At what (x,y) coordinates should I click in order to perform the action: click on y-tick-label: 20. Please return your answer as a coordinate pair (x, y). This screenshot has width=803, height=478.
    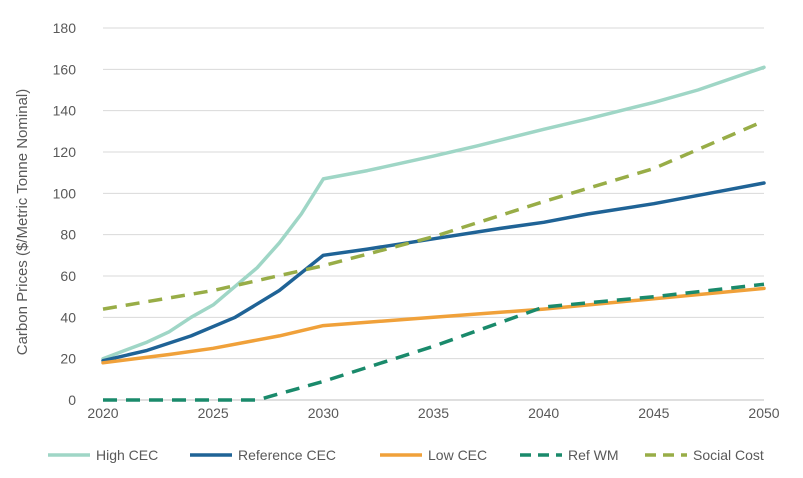
    Looking at the image, I should click on (68, 359).